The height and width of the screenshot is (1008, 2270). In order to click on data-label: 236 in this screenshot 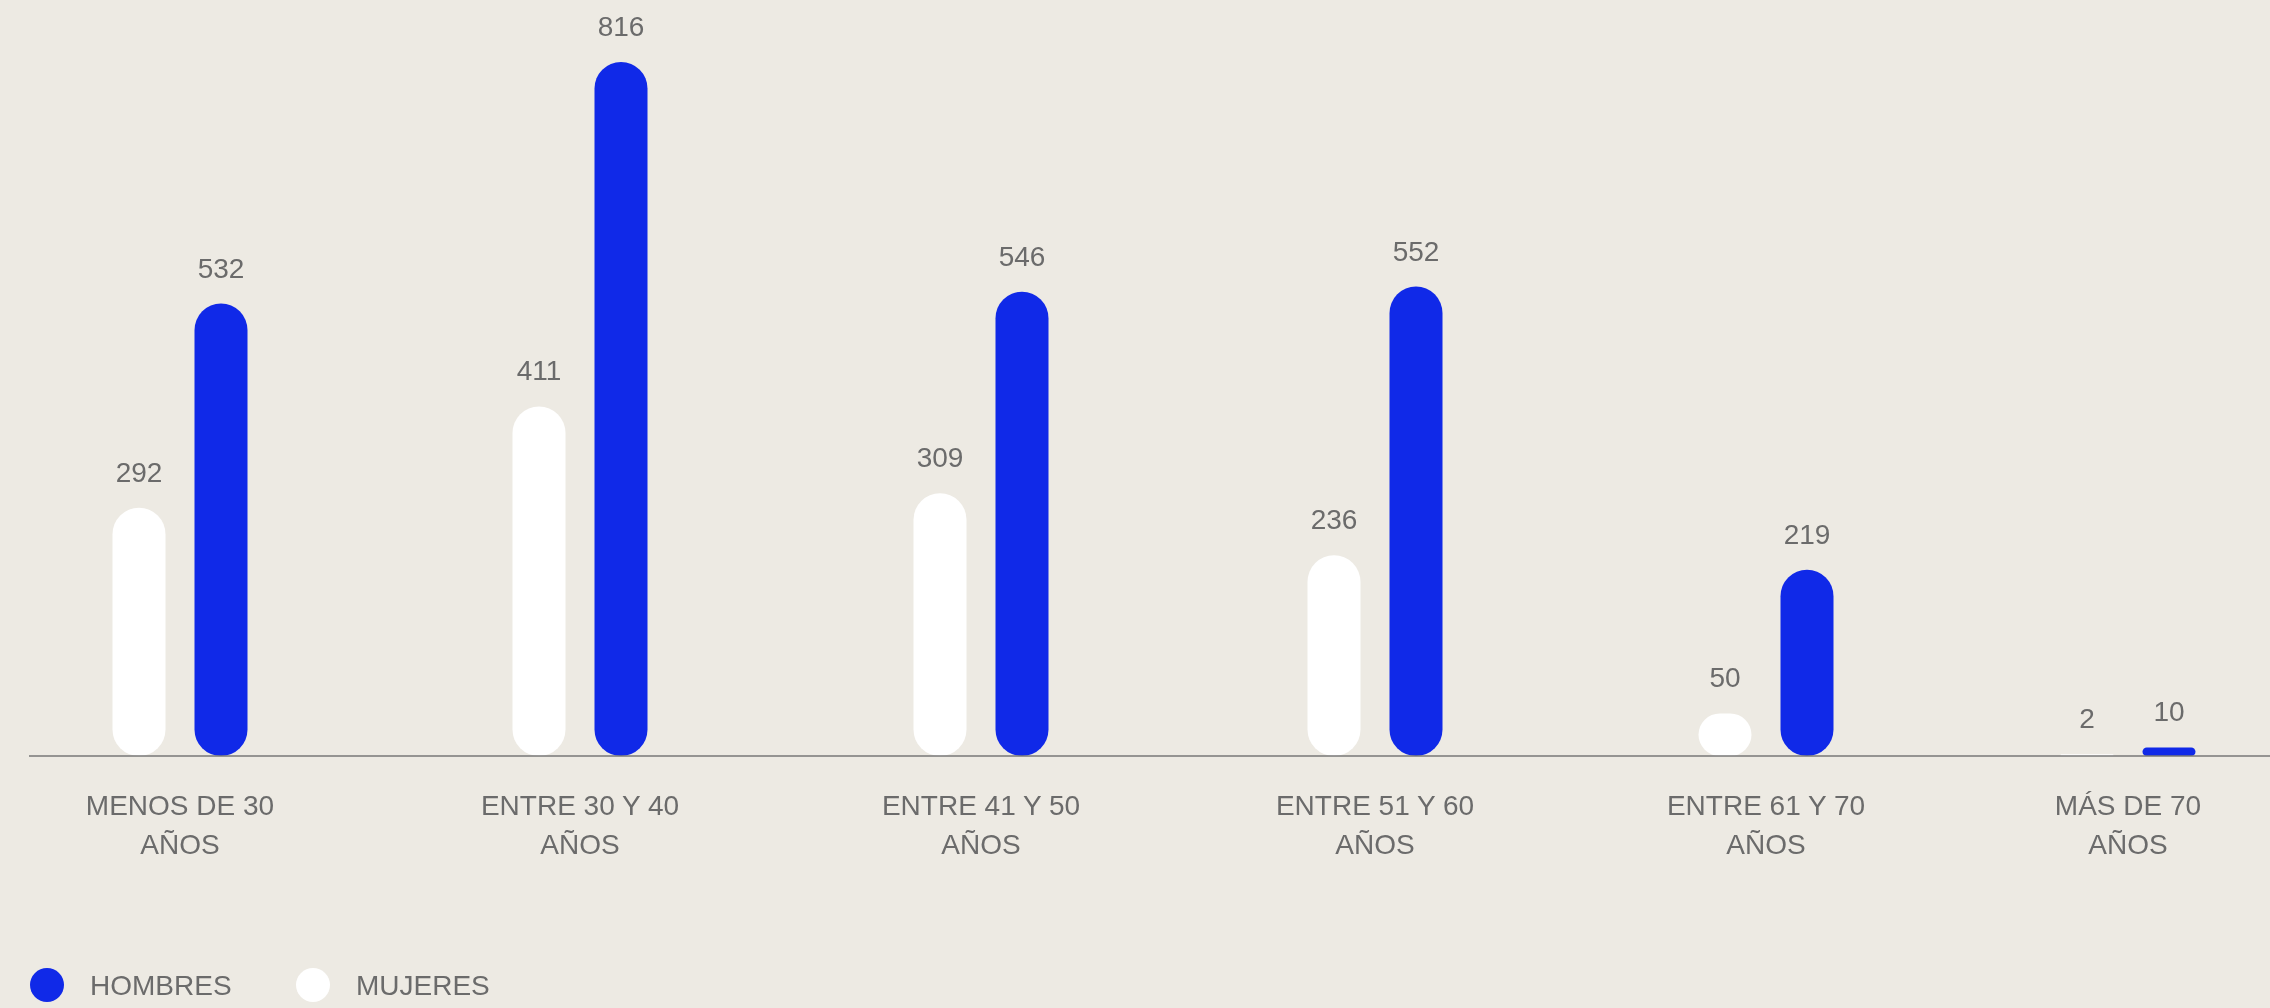, I will do `click(1334, 520)`.